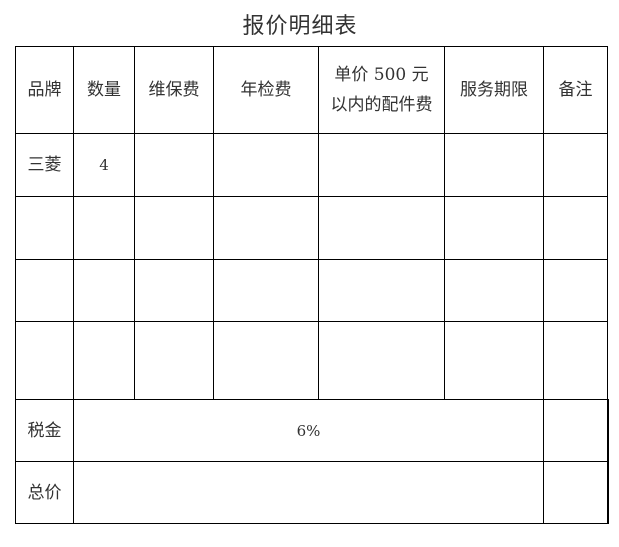 Image resolution: width=619 pixels, height=547 pixels. What do you see at coordinates (44, 492) in the screenshot?
I see `total-label: 总价` at bounding box center [44, 492].